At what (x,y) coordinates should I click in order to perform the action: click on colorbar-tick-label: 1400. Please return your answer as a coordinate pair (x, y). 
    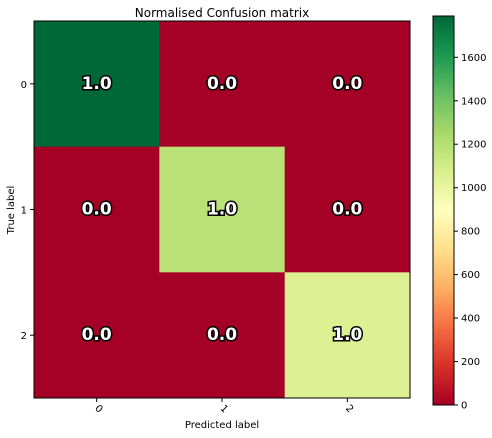
    Looking at the image, I should click on (473, 101).